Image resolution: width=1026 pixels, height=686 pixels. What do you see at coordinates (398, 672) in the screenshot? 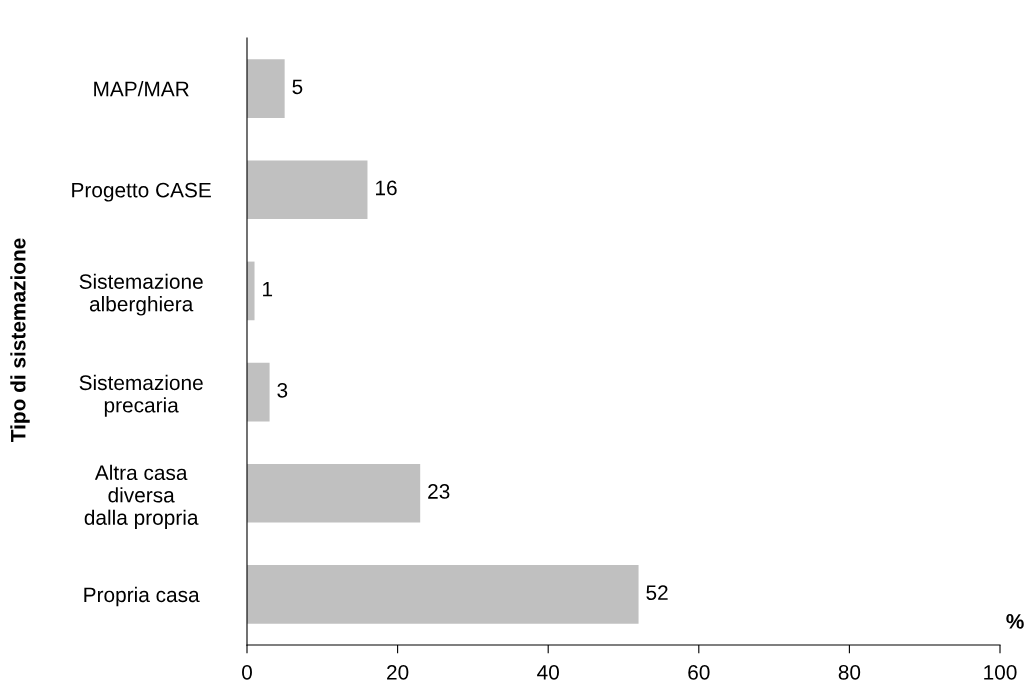
I see `x-tick-label: 20` at bounding box center [398, 672].